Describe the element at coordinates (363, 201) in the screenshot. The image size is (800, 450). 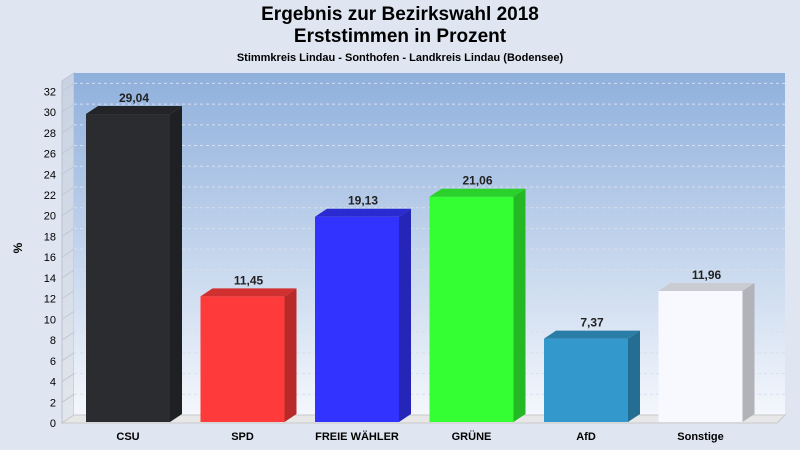
I see `value-label: 19,13` at that location.